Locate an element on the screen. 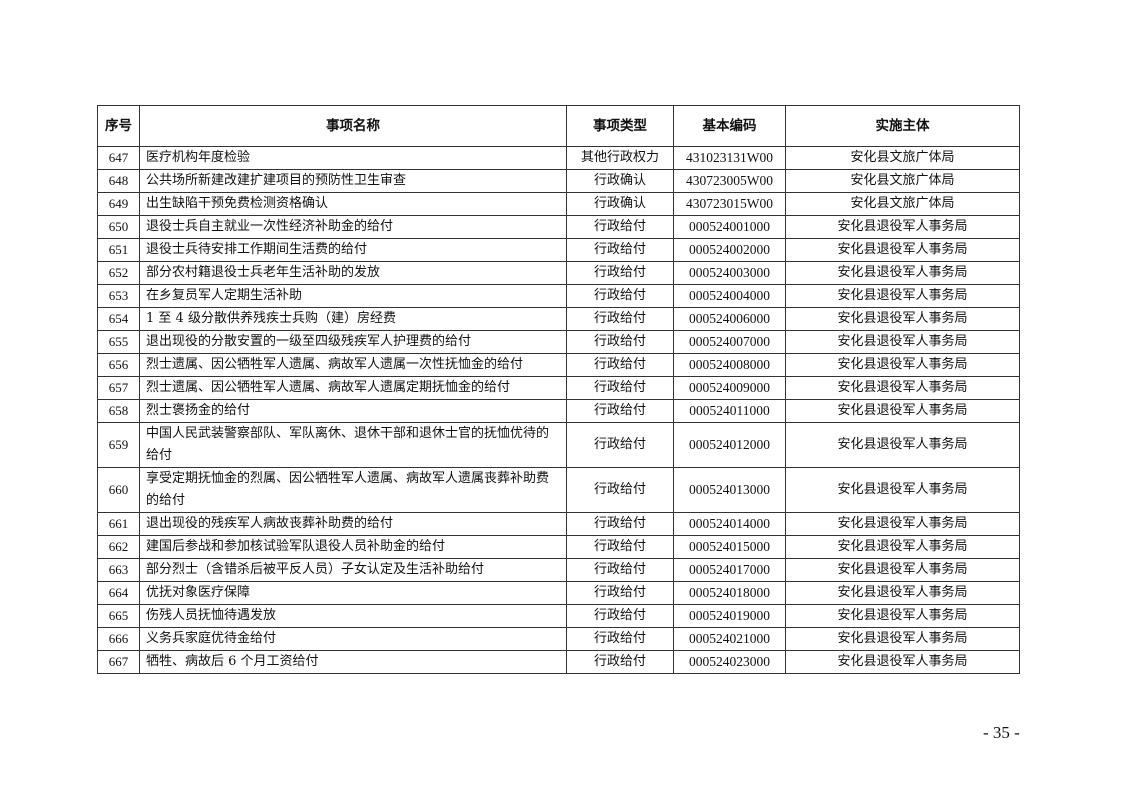 The image size is (1122, 793). cell-basic-code: 000524011000 is located at coordinates (729, 411).